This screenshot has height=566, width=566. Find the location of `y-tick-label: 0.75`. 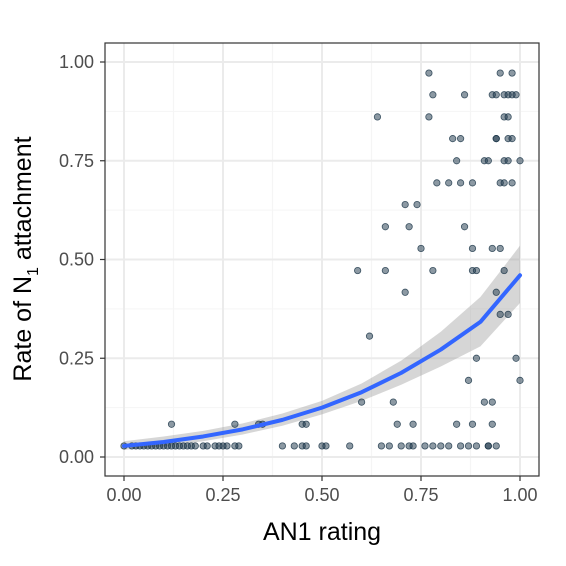

y-tick-label: 0.75 is located at coordinates (76, 161).